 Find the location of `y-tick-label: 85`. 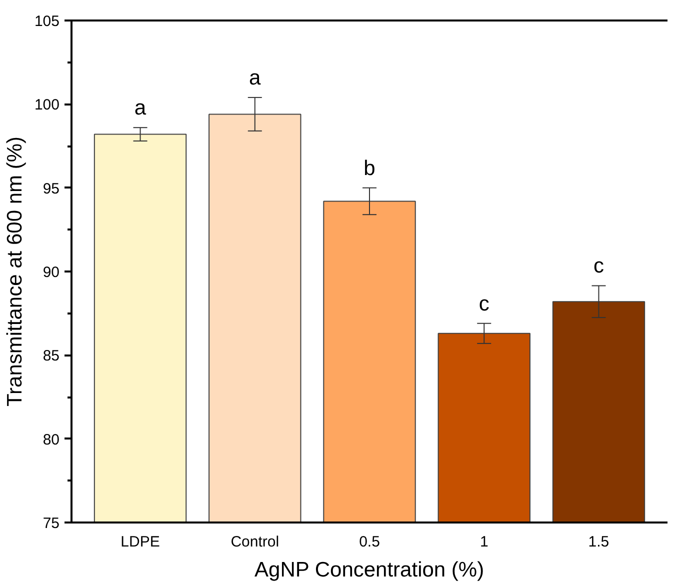

y-tick-label: 85 is located at coordinates (51, 356).